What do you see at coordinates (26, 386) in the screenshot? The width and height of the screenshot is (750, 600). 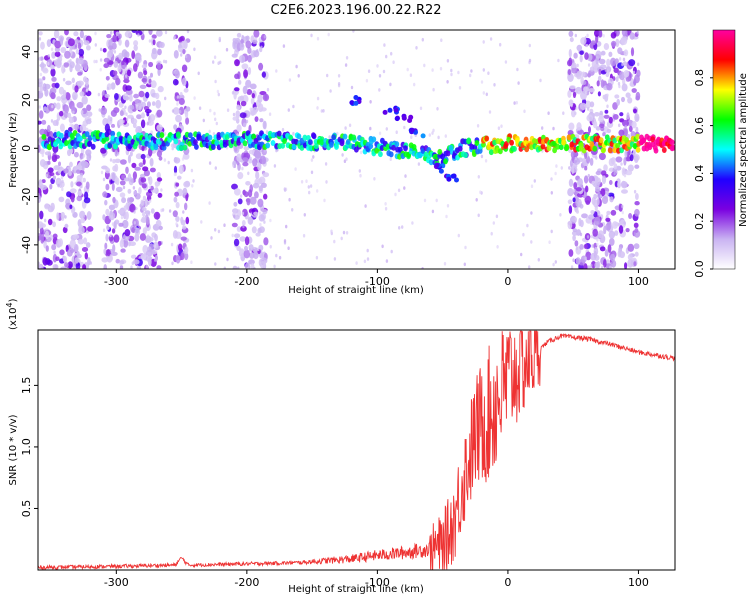 I see `y-tick-label: 1.5` at bounding box center [26, 386].